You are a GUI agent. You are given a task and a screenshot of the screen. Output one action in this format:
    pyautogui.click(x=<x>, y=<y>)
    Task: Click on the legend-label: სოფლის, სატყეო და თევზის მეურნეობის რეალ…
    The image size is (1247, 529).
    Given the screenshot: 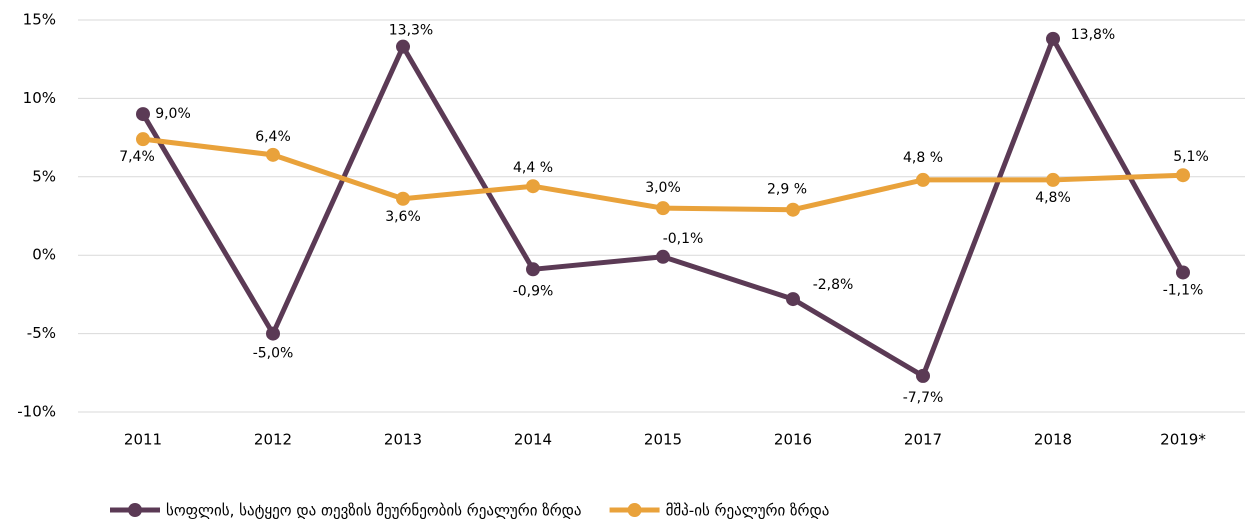 What is the action you would take?
    pyautogui.click(x=374, y=511)
    